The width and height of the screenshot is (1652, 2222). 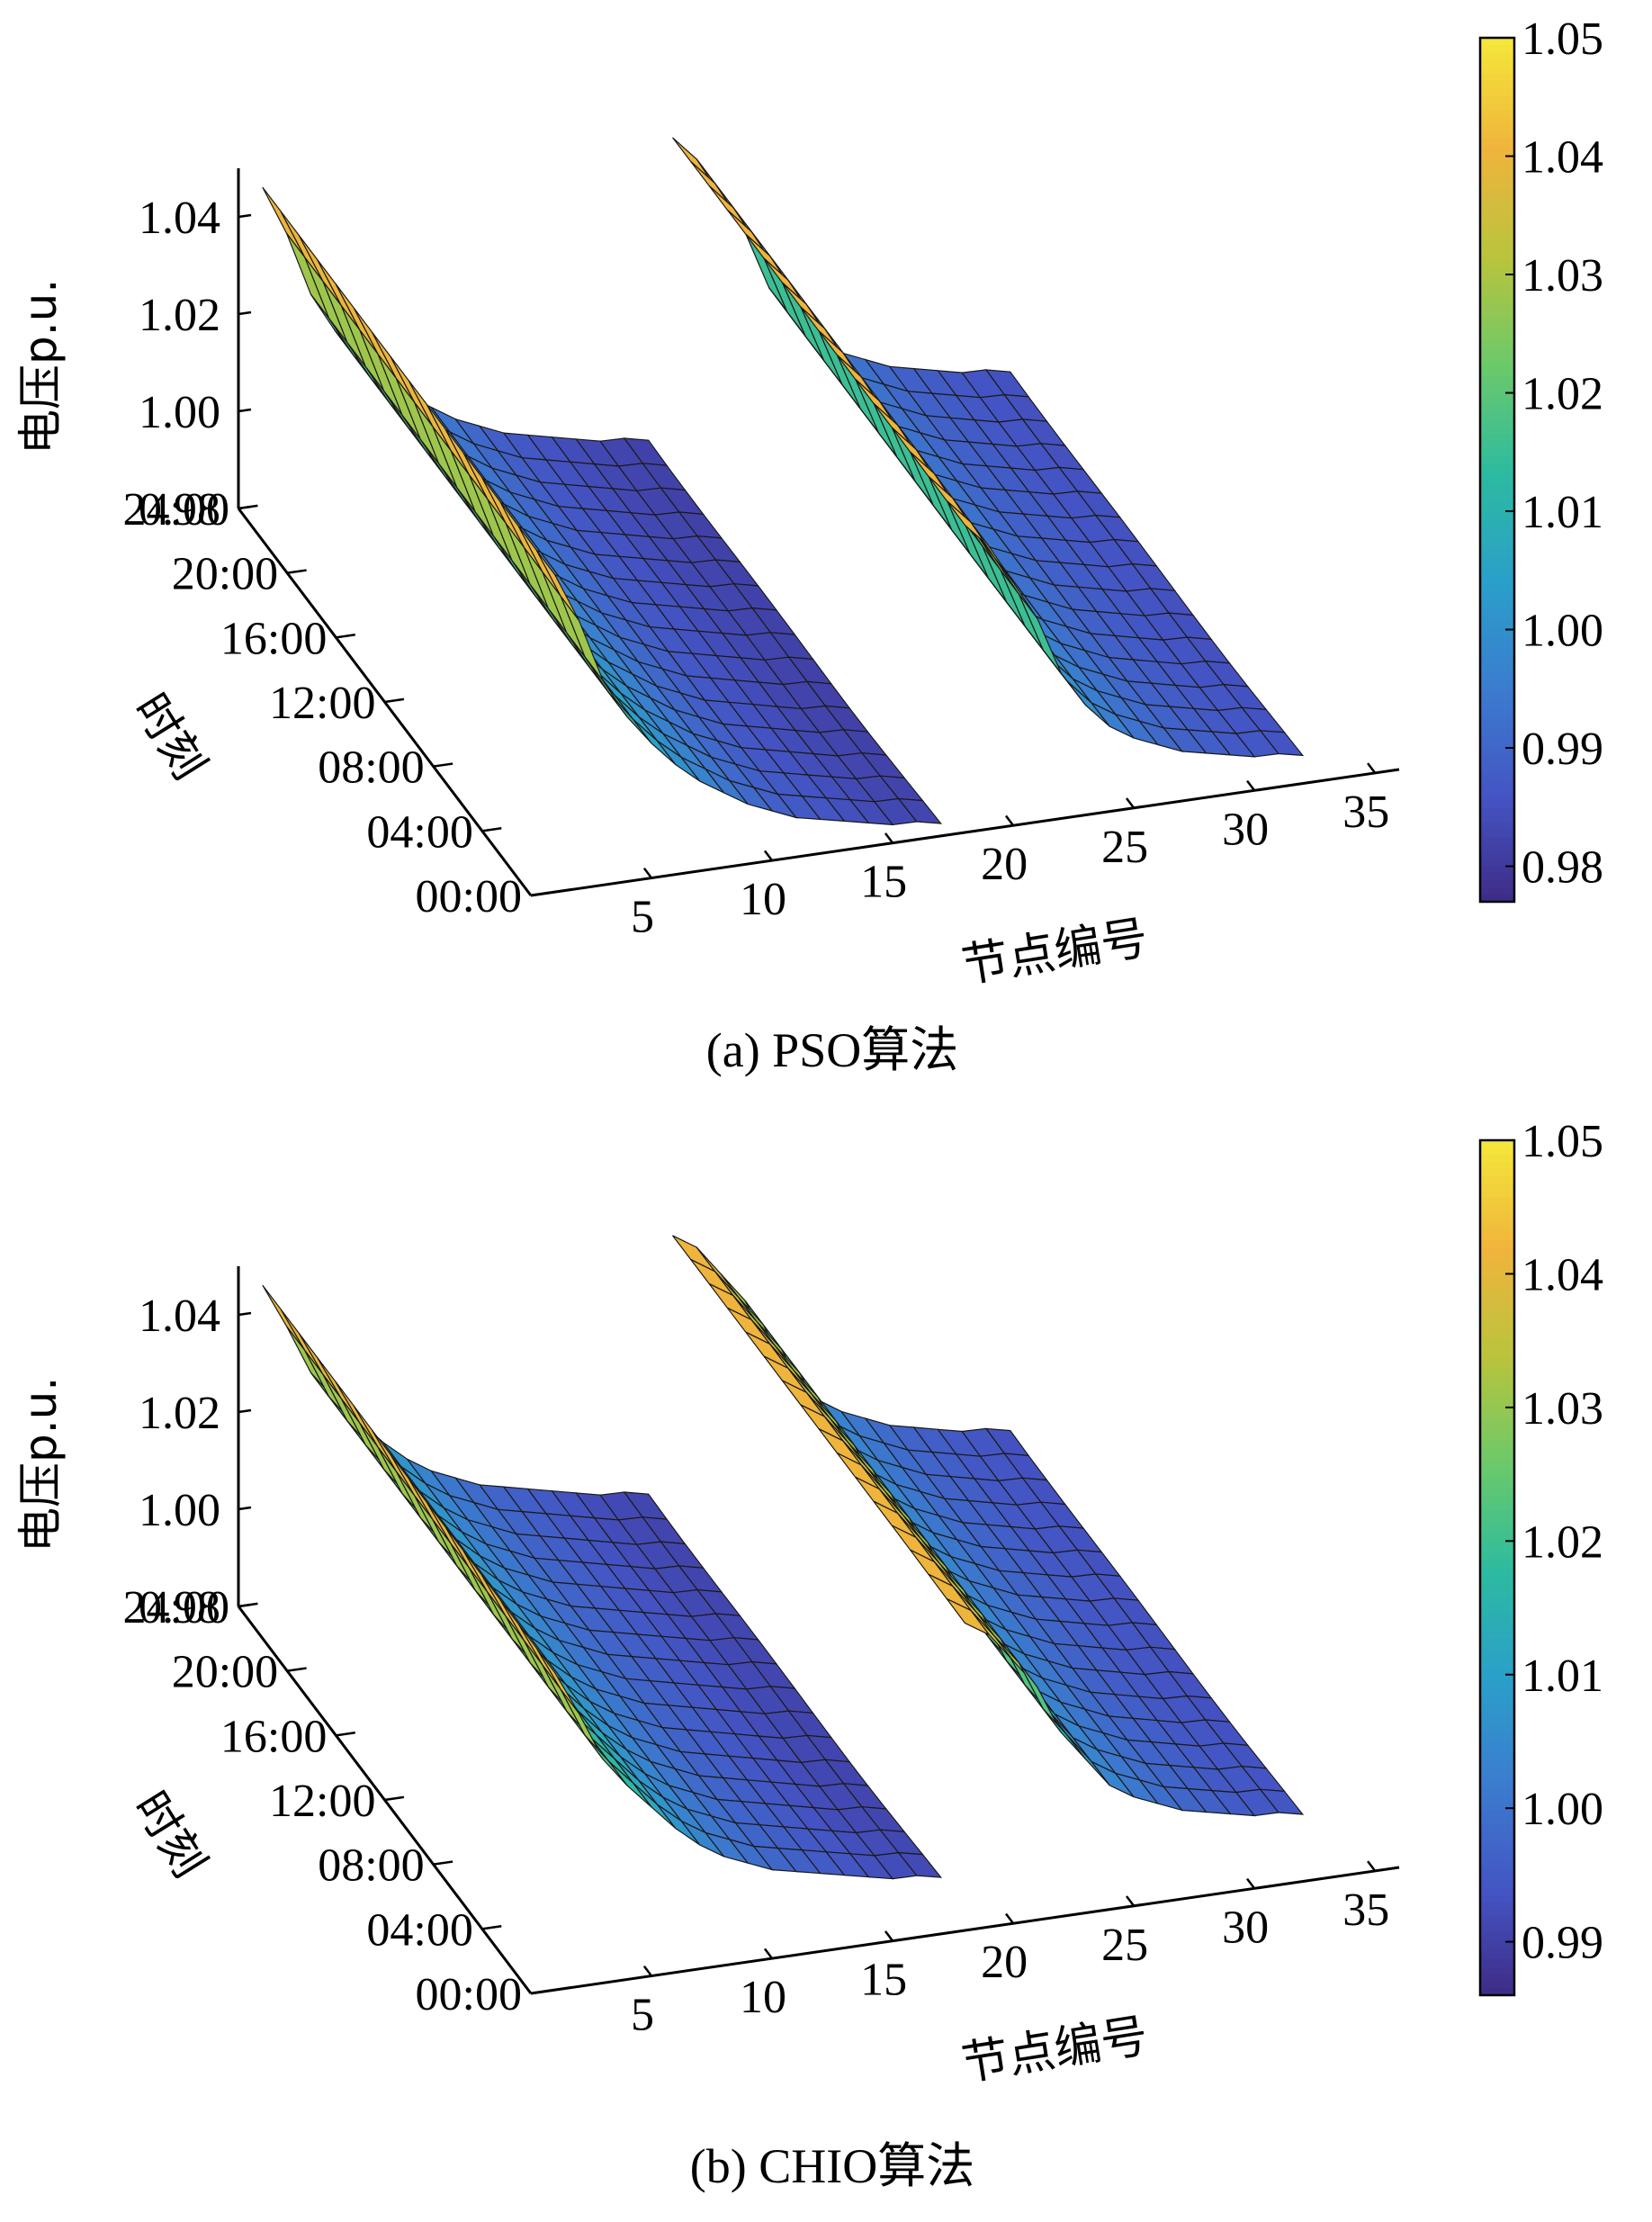 What do you see at coordinates (469, 896) in the screenshot?
I see `y-tick-label: 00:00` at bounding box center [469, 896].